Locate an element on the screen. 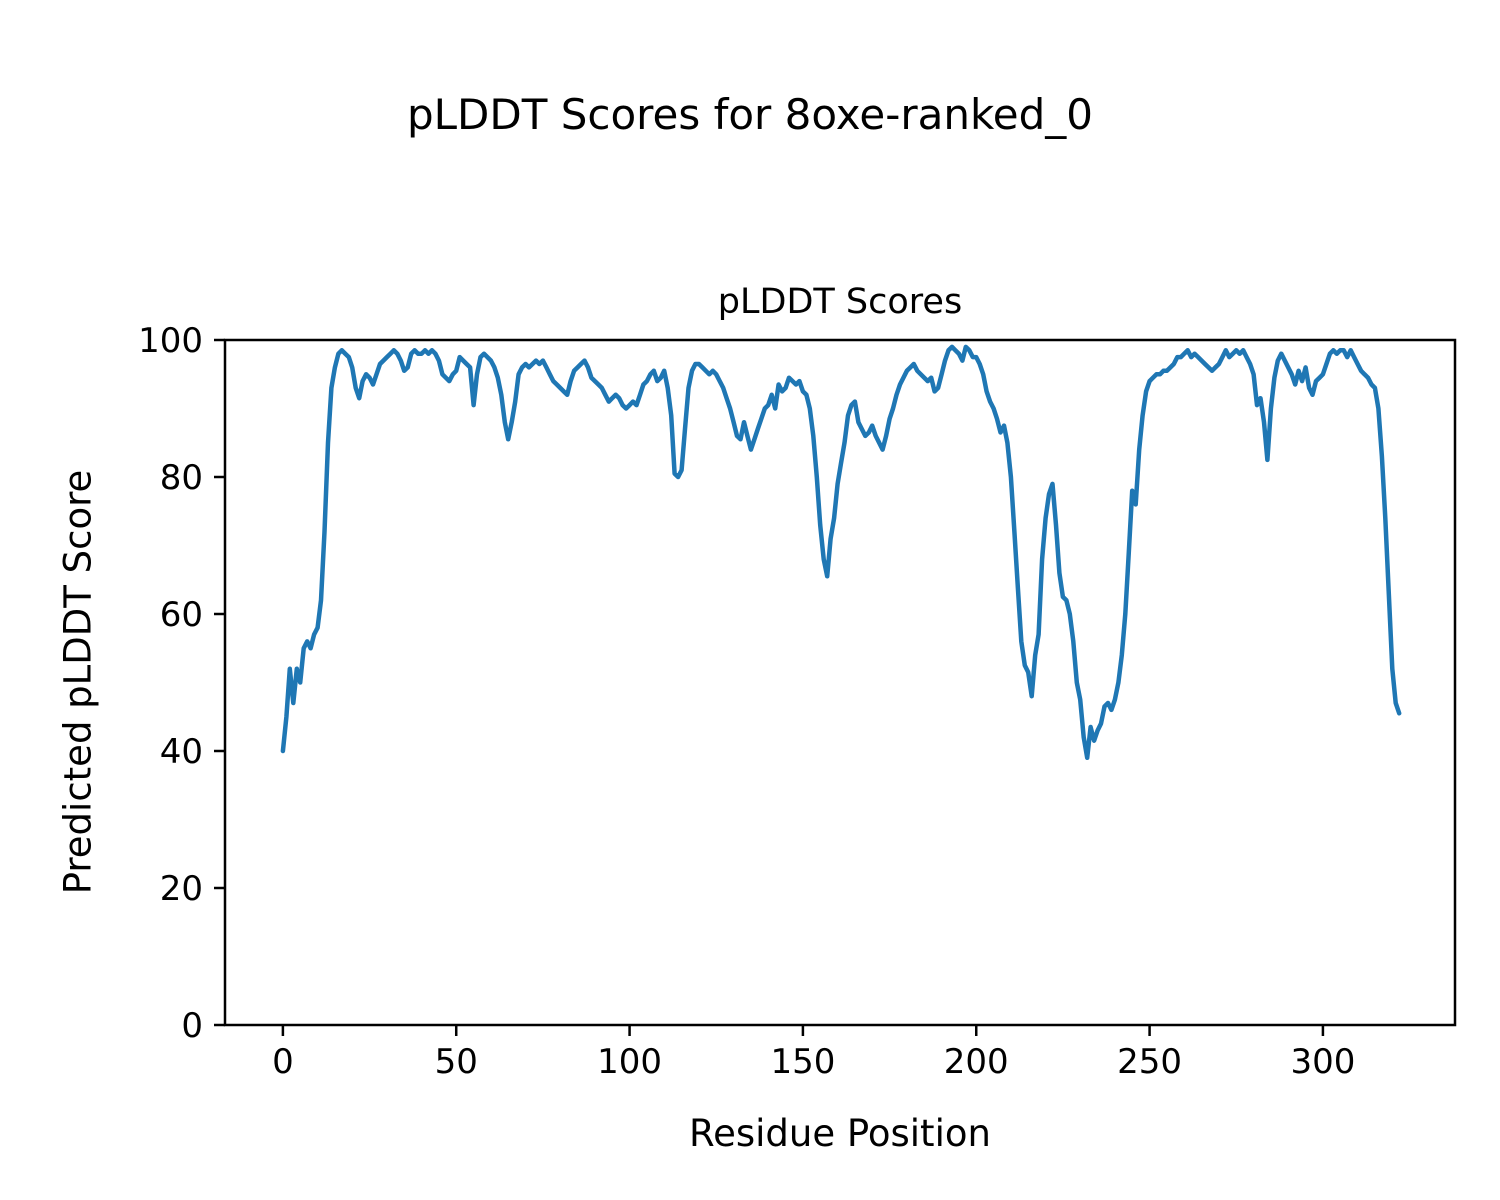 This screenshot has width=1500, height=1200. x-tick-label: 250 is located at coordinates (1149, 1062).